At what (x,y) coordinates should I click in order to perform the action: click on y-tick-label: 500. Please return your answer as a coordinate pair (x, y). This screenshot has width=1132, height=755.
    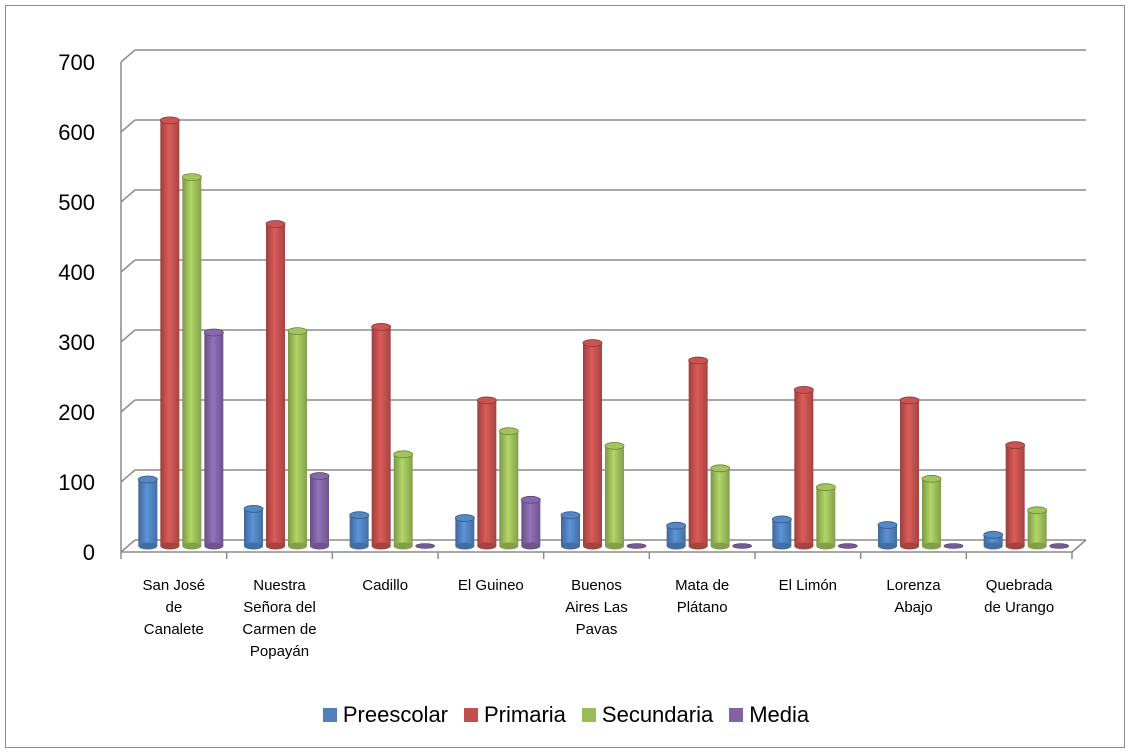
    Looking at the image, I should click on (76, 202).